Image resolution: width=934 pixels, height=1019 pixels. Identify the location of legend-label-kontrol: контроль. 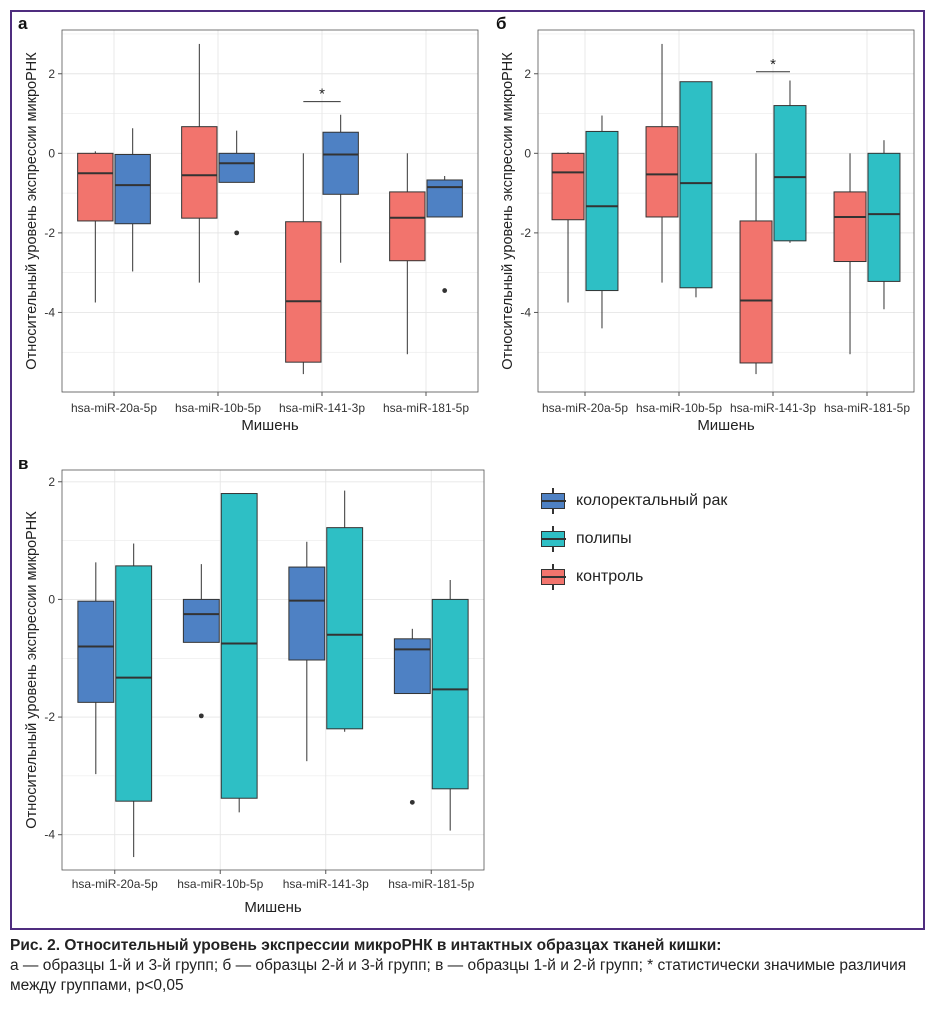
(610, 576).